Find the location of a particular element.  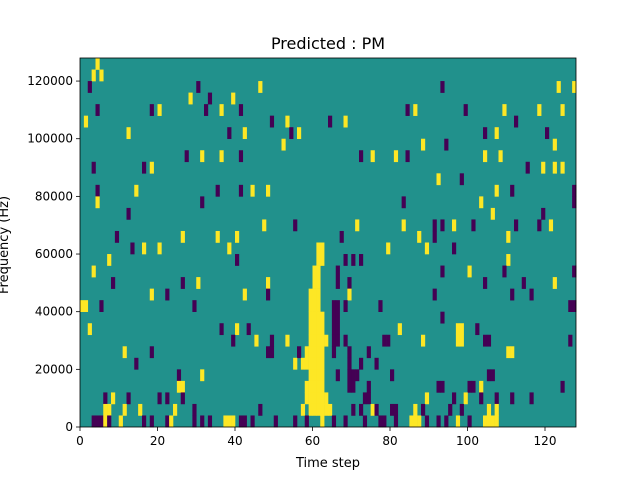

x-tick-label: 40 is located at coordinates (234, 441).